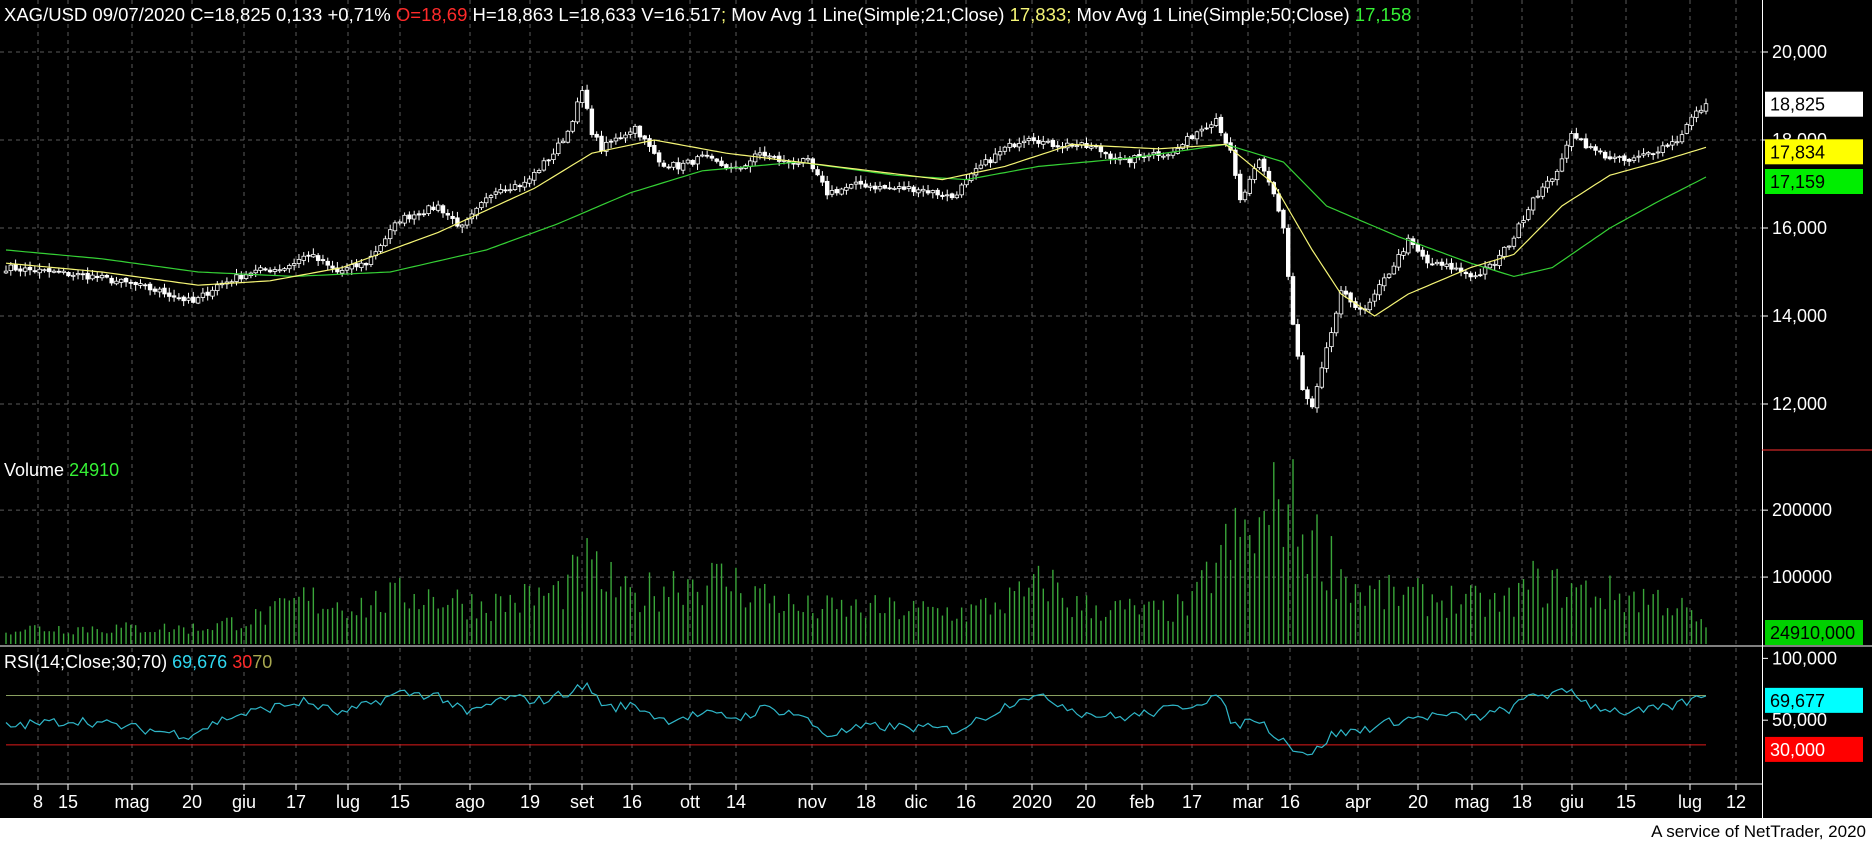  Describe the element at coordinates (1799, 316) in the screenshot. I see `y-tick-label-price: 14,000` at that location.